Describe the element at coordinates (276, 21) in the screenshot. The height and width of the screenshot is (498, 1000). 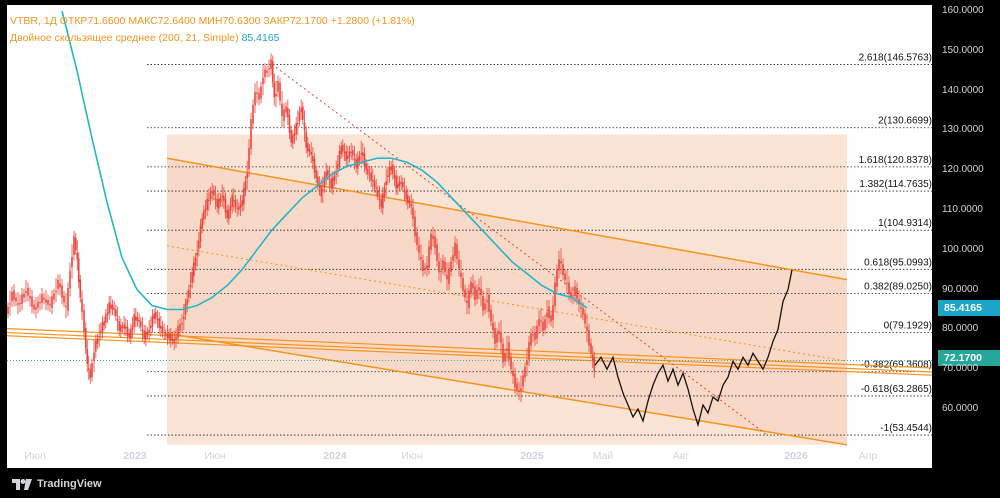
I see `legend-close-label: ЗАКР` at that location.